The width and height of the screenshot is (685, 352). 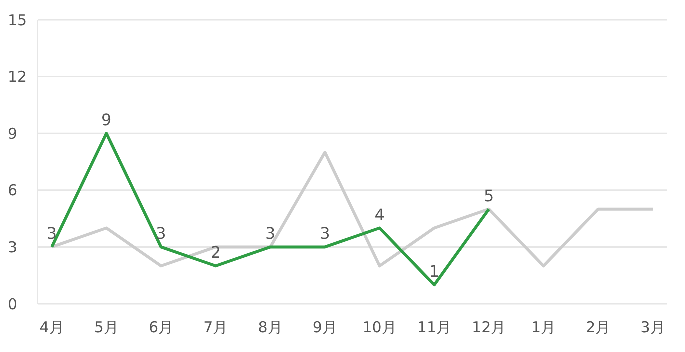 What do you see at coordinates (598, 327) in the screenshot?
I see `x-tick-label: 2月` at bounding box center [598, 327].